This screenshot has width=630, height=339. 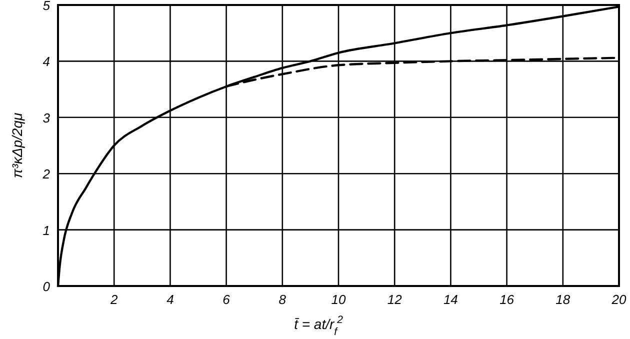 What do you see at coordinates (226, 299) in the screenshot?
I see `x-tick-label: 6` at bounding box center [226, 299].